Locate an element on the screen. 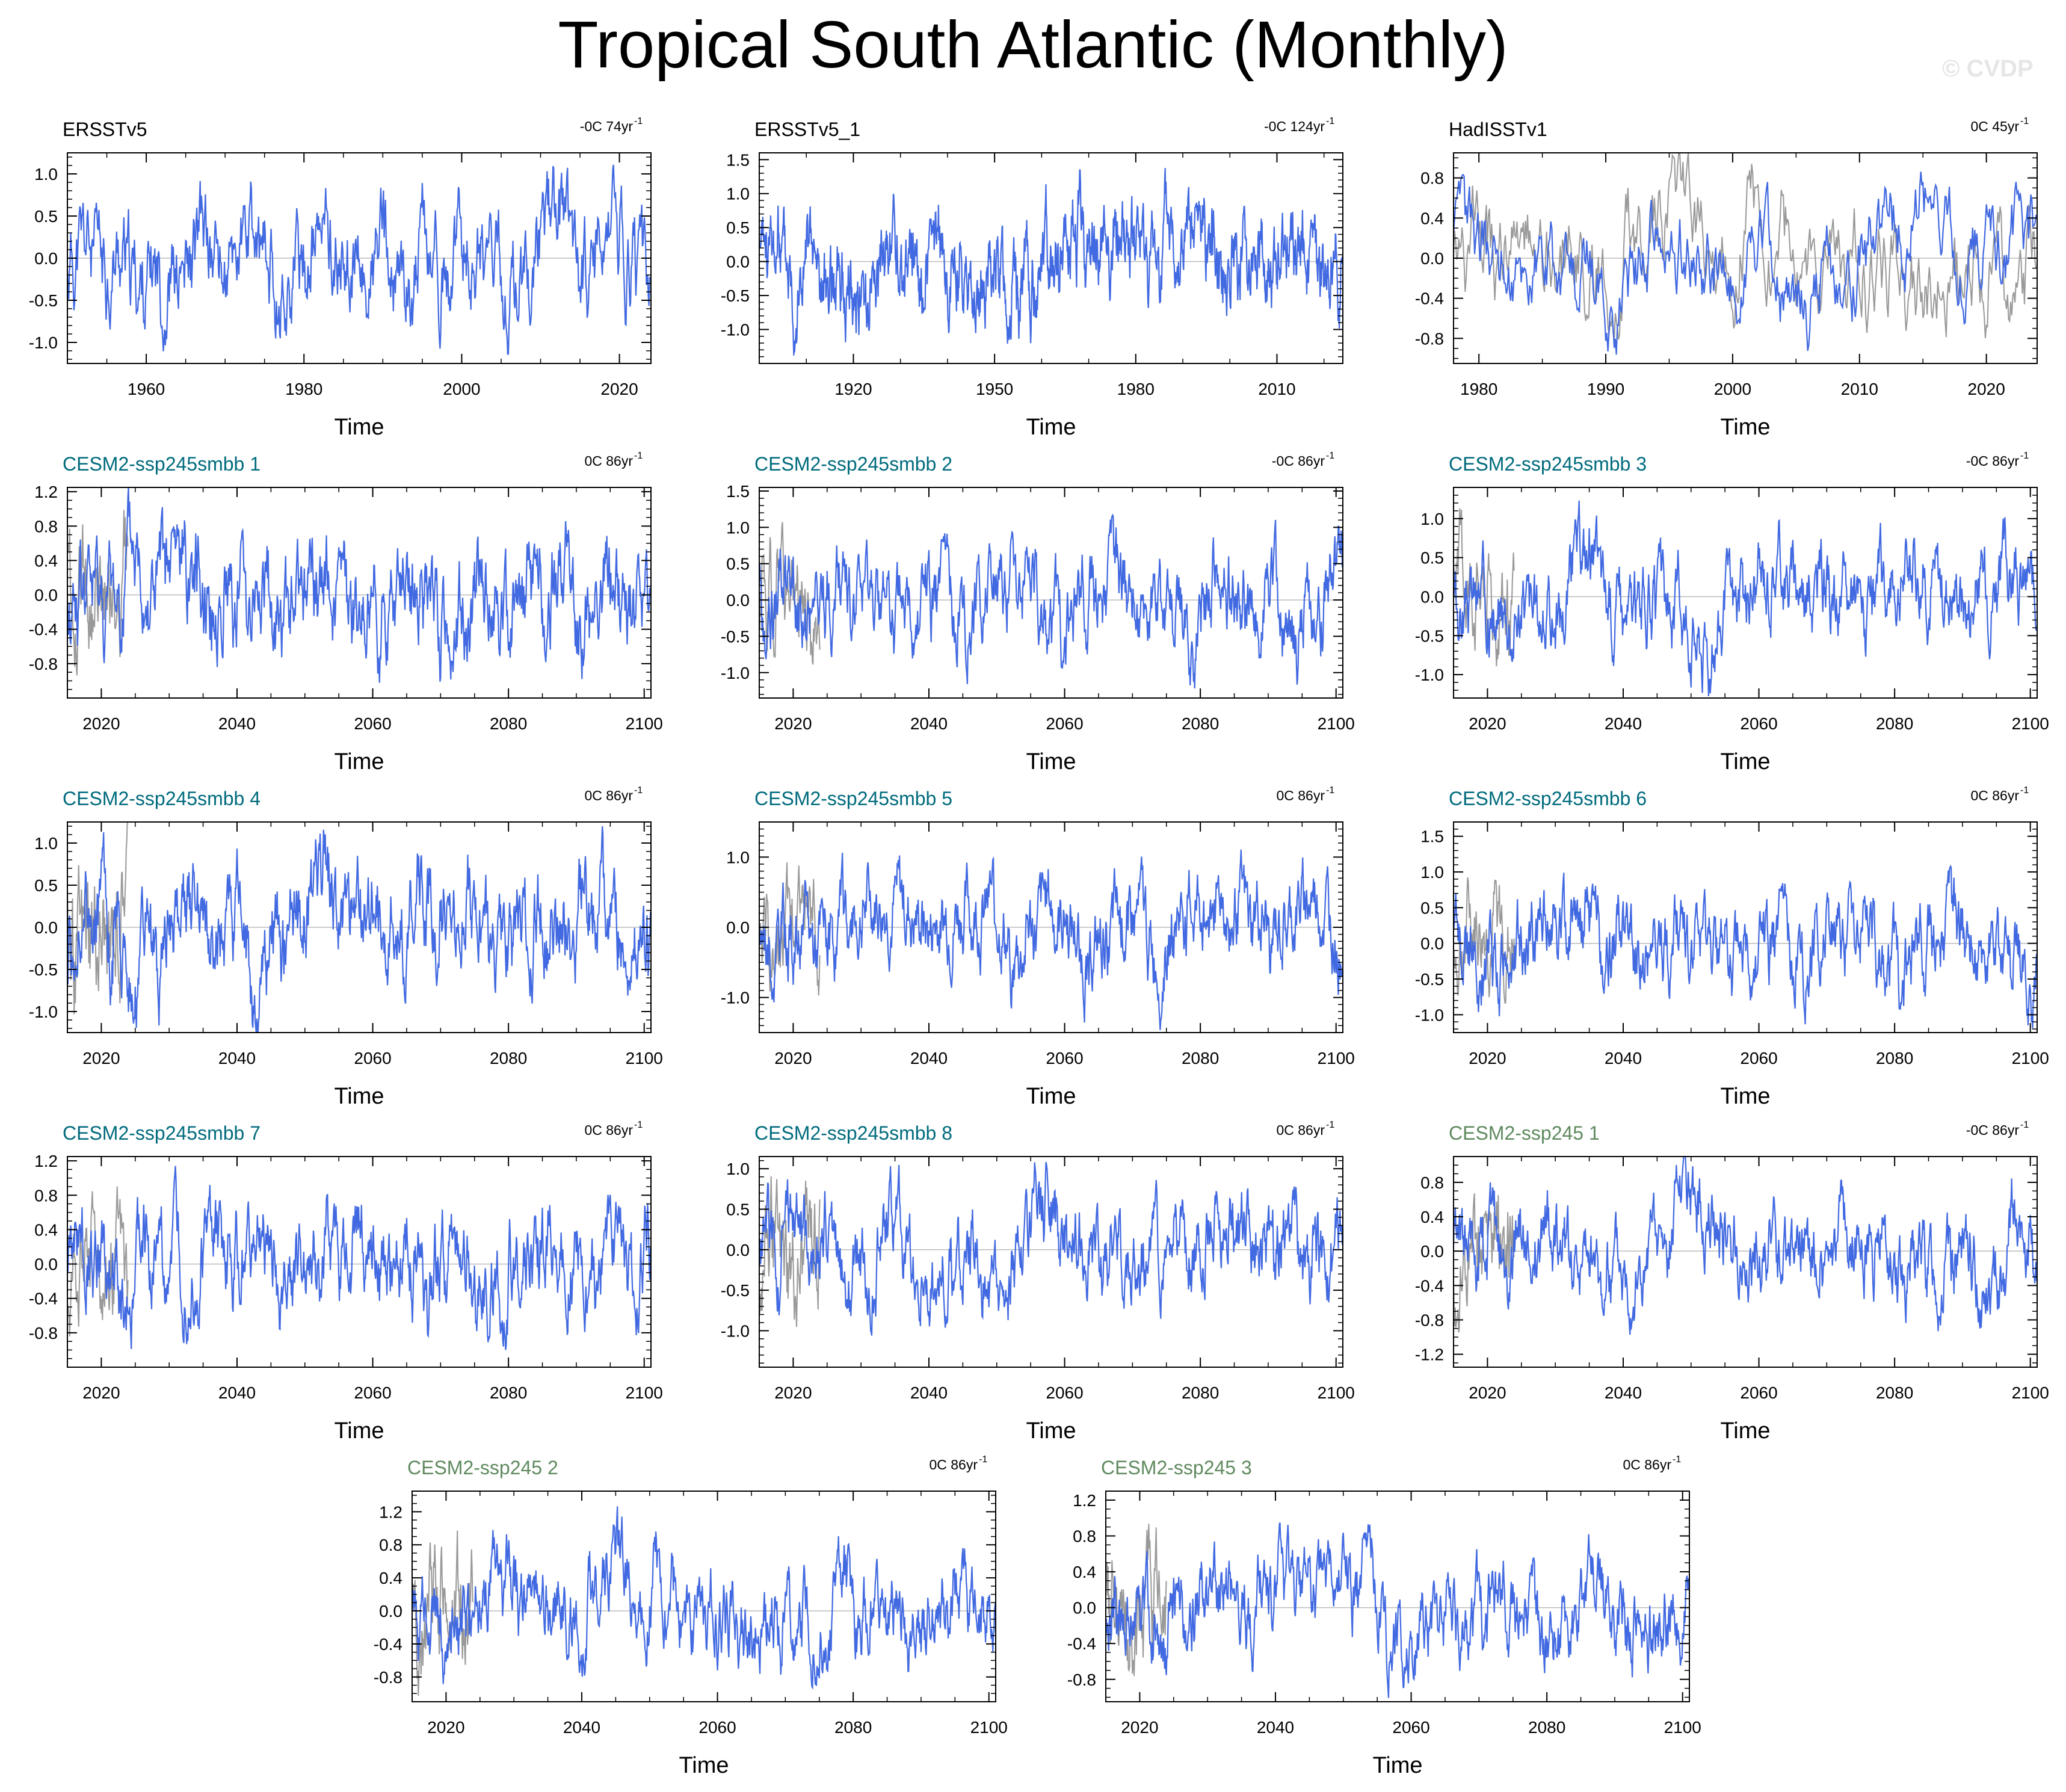  x-tick-label: 2000 is located at coordinates (1733, 389).